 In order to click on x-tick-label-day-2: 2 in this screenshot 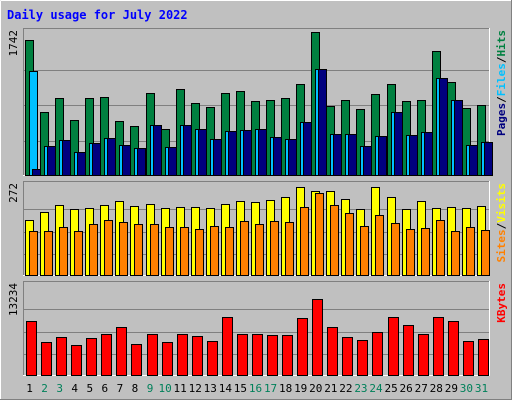, I will do `click(44, 388)`.